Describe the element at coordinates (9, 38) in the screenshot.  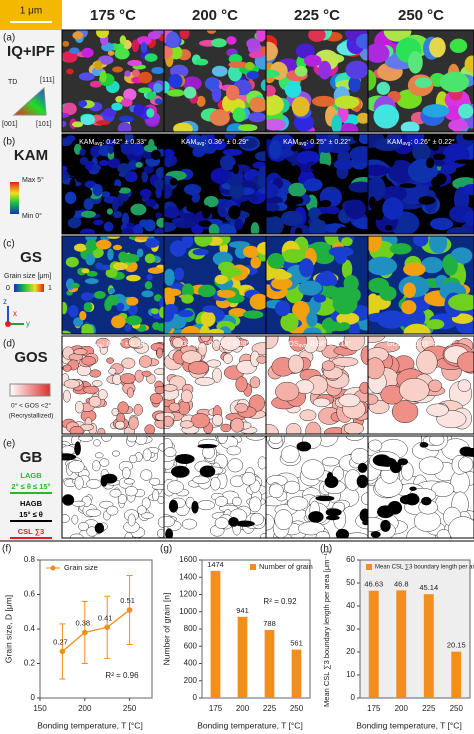
I see `row-label: (a)` at that location.